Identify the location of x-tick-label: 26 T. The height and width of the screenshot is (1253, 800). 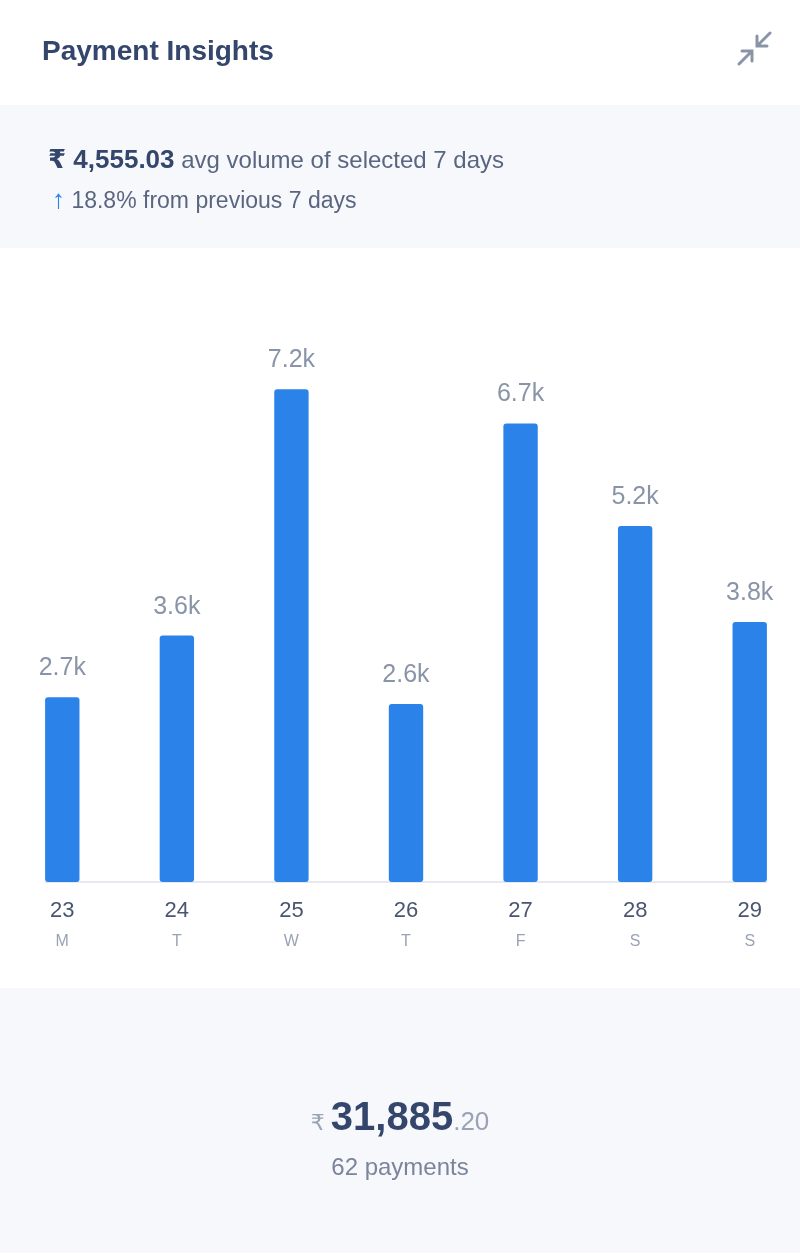
(406, 923).